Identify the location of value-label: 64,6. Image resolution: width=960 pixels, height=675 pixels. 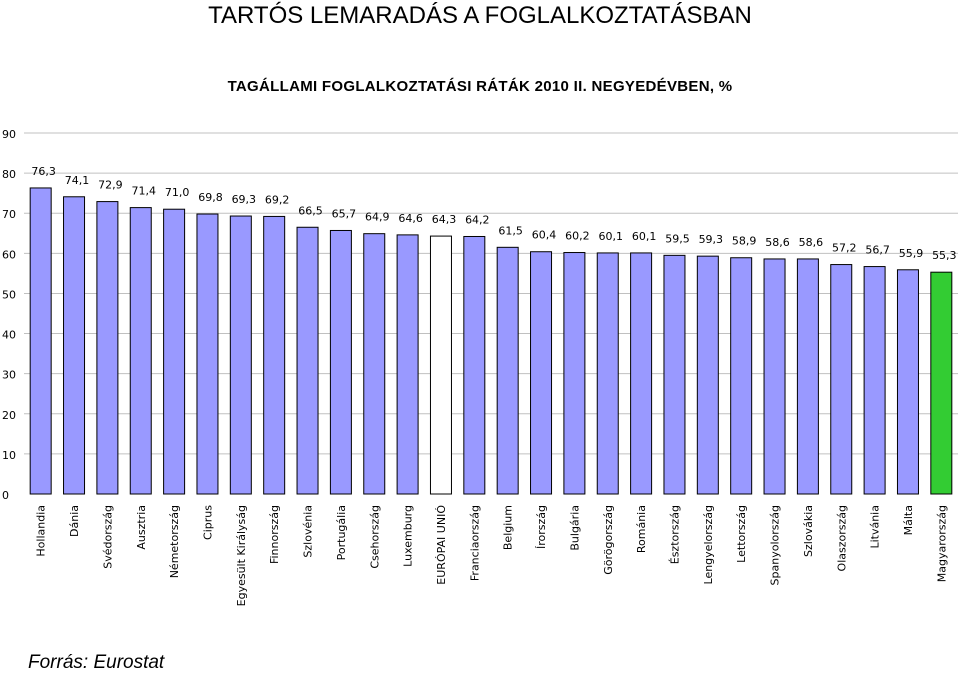
(410, 218).